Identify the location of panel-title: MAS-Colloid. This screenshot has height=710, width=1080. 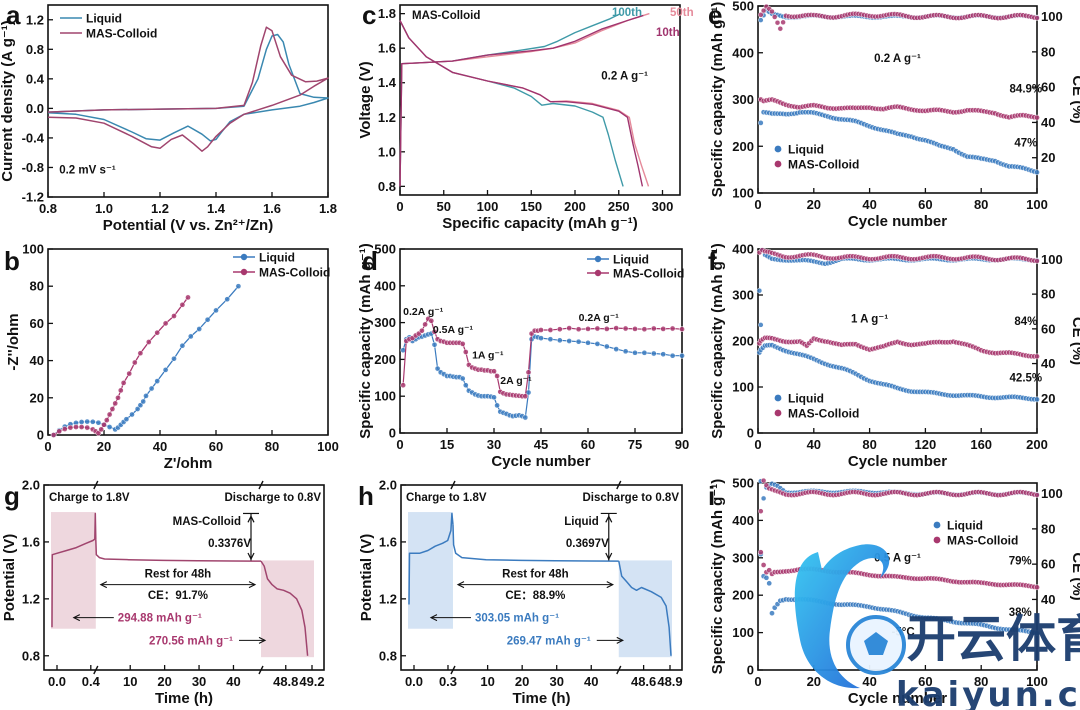
(446, 16).